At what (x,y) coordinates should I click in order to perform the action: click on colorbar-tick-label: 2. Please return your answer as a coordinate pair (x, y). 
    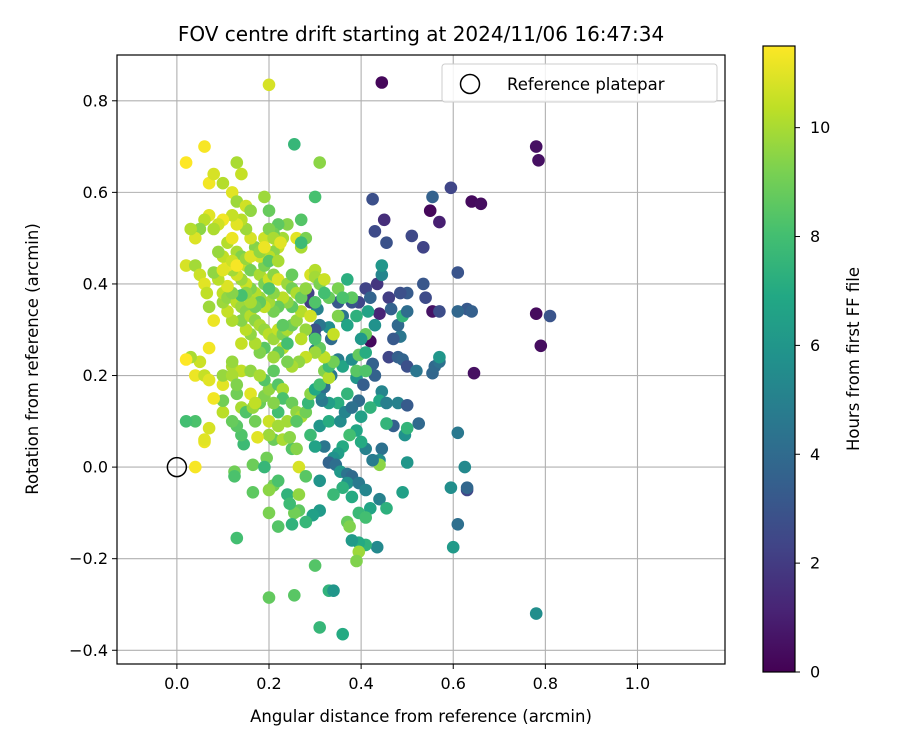
    Looking at the image, I should click on (815, 563).